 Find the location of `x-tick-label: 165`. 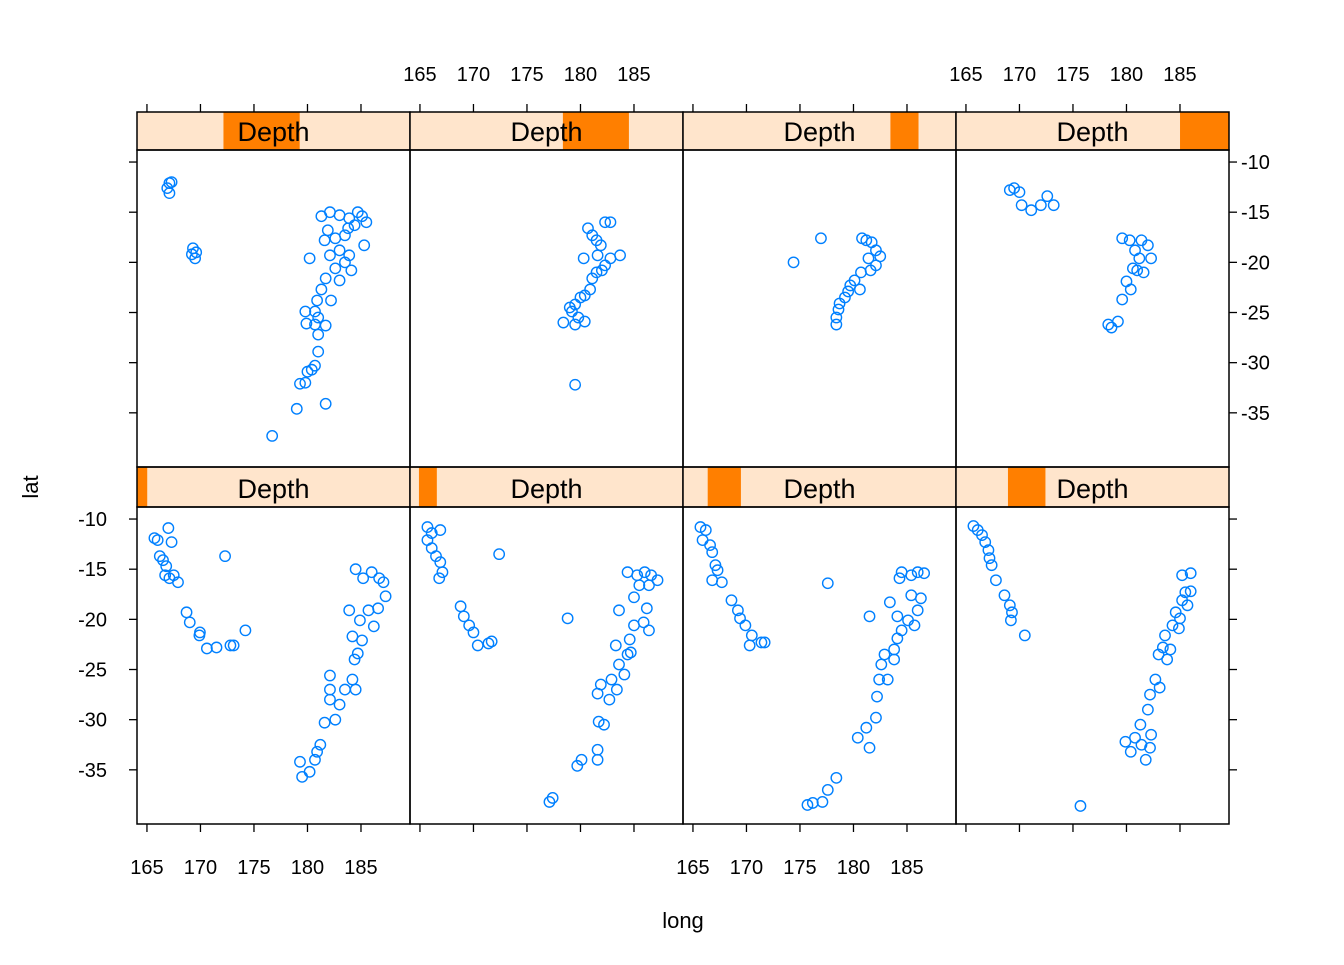

x-tick-label: 165 is located at coordinates (419, 75).